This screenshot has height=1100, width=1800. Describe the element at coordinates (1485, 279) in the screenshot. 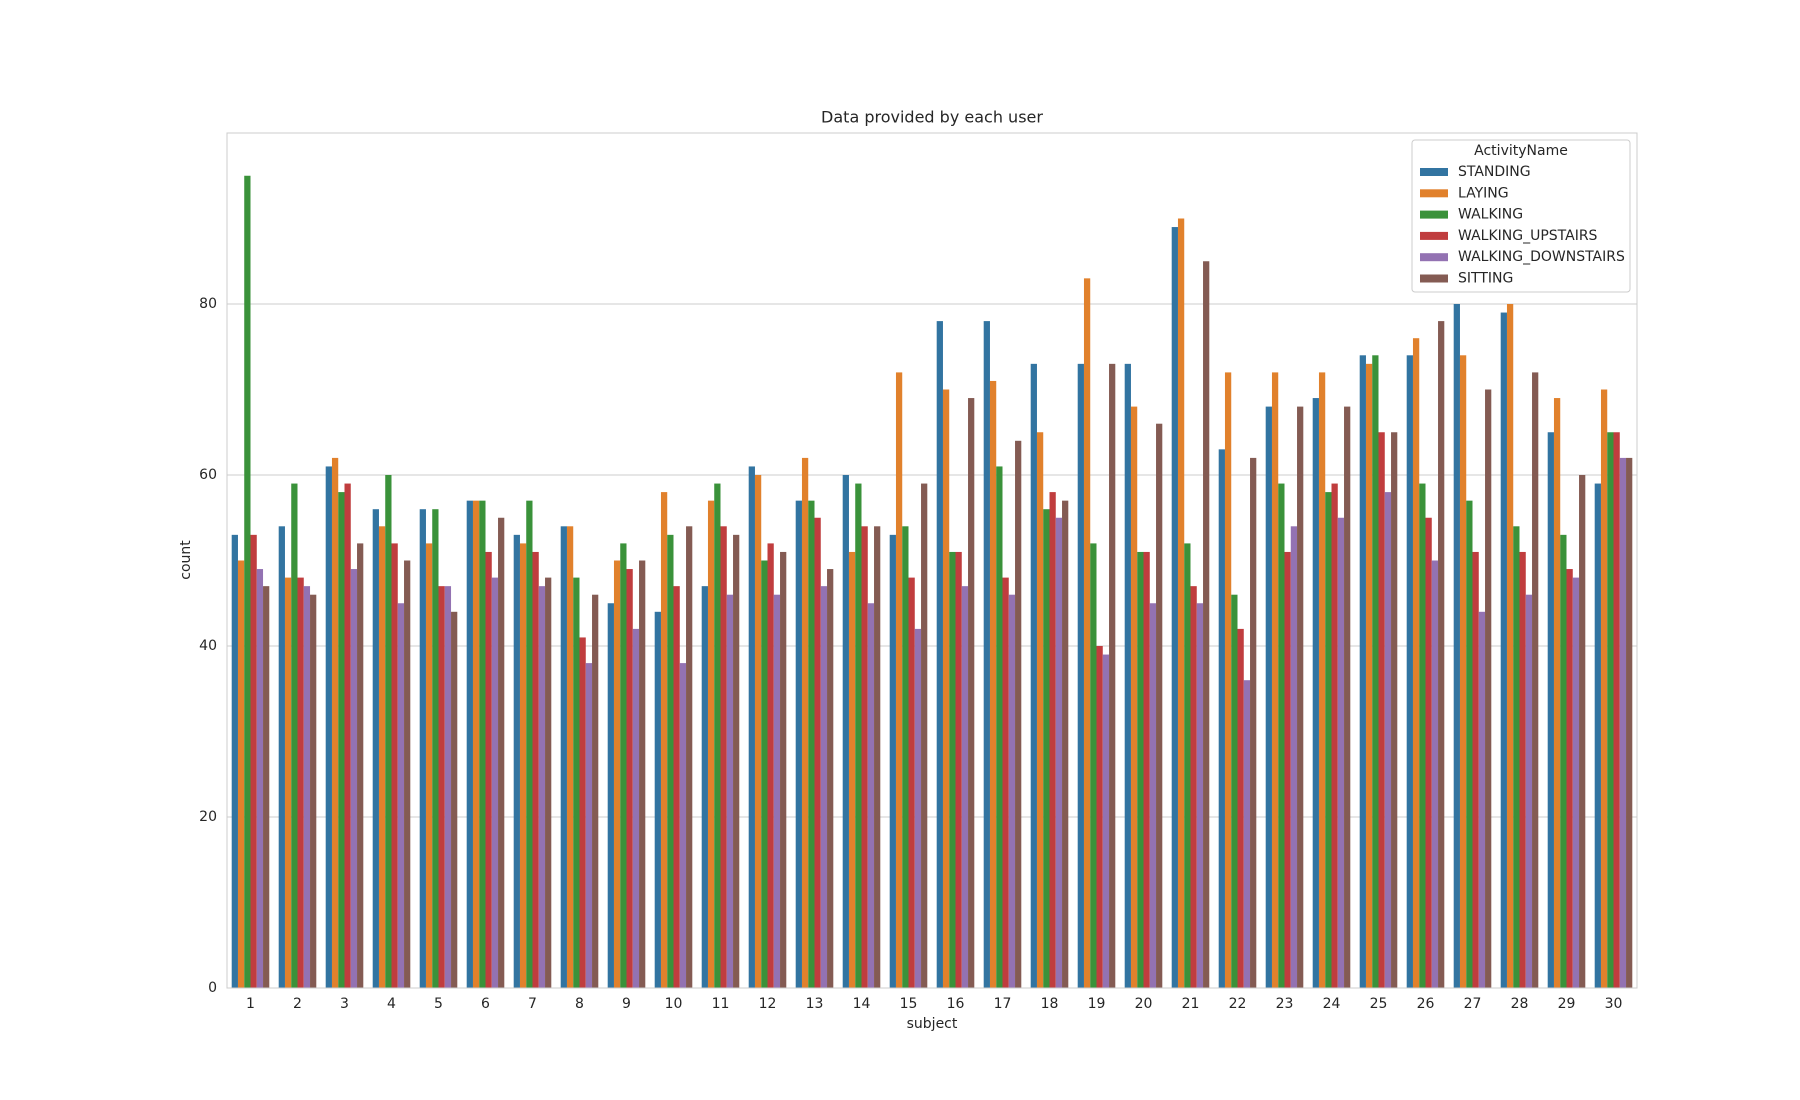

I see `legend-label: SITTING` at that location.